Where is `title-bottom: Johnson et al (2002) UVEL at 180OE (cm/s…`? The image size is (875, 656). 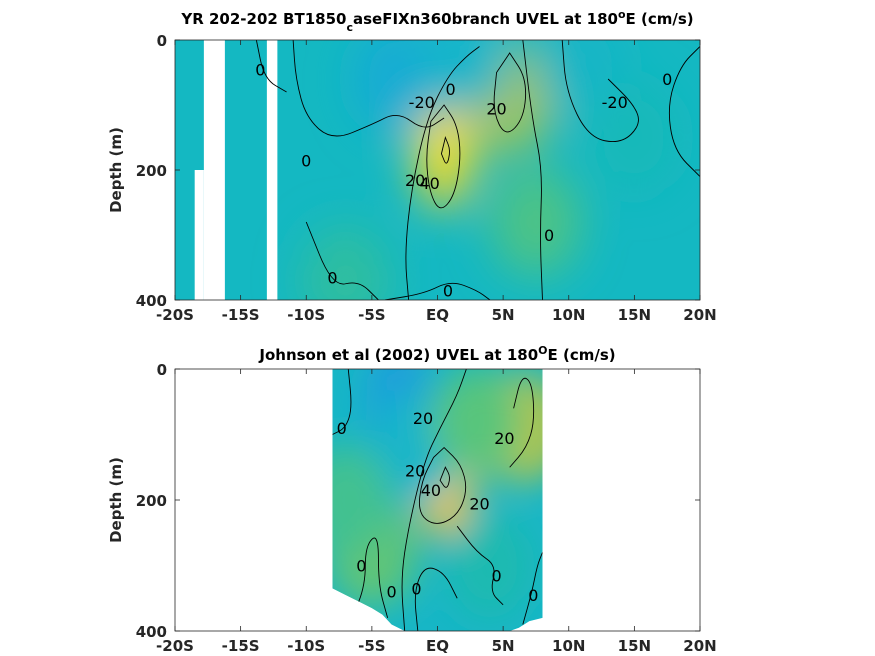
title-bottom: Johnson et al (2002) UVEL at 180OE (cm/s… is located at coordinates (436, 354).